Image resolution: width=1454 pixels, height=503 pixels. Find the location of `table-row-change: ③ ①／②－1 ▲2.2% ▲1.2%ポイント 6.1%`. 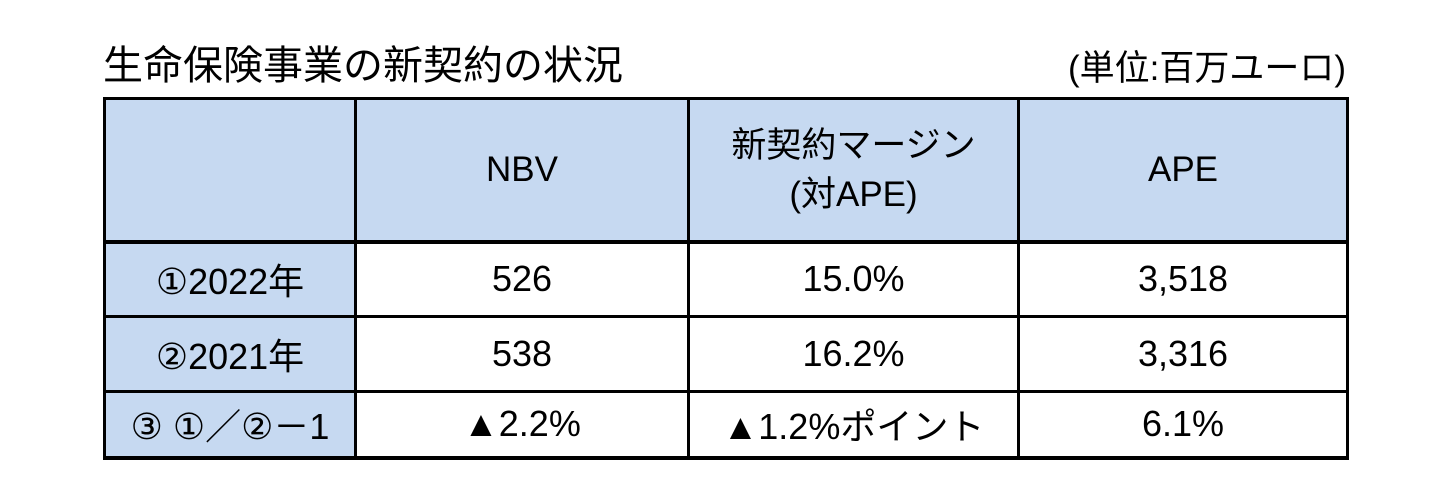

table-row-change: ③ ①／②－1 ▲2.2% ▲1.2%ポイント 6.1% is located at coordinates (726, 424).